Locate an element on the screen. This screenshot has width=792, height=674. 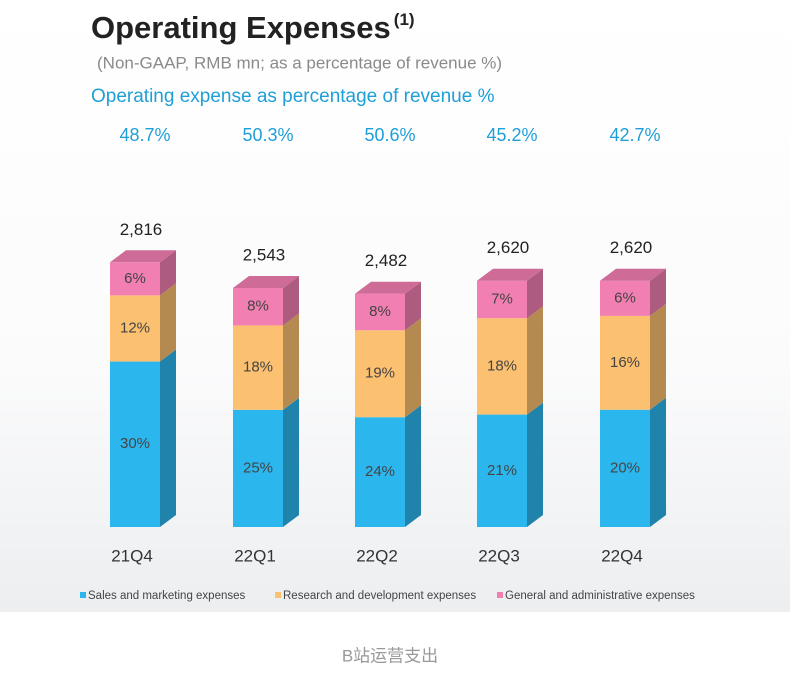
x-tick-label: 22Q3 is located at coordinates (499, 555).